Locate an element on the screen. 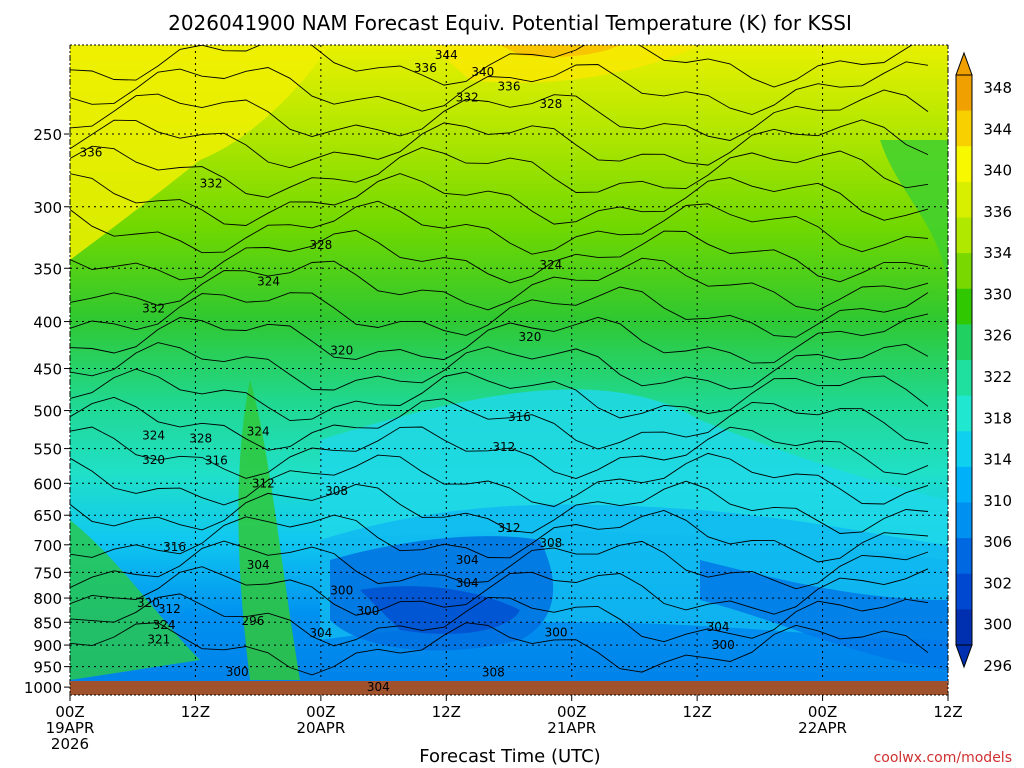 The height and width of the screenshot is (768, 1024). y-tick-label: 600 is located at coordinates (47, 484).